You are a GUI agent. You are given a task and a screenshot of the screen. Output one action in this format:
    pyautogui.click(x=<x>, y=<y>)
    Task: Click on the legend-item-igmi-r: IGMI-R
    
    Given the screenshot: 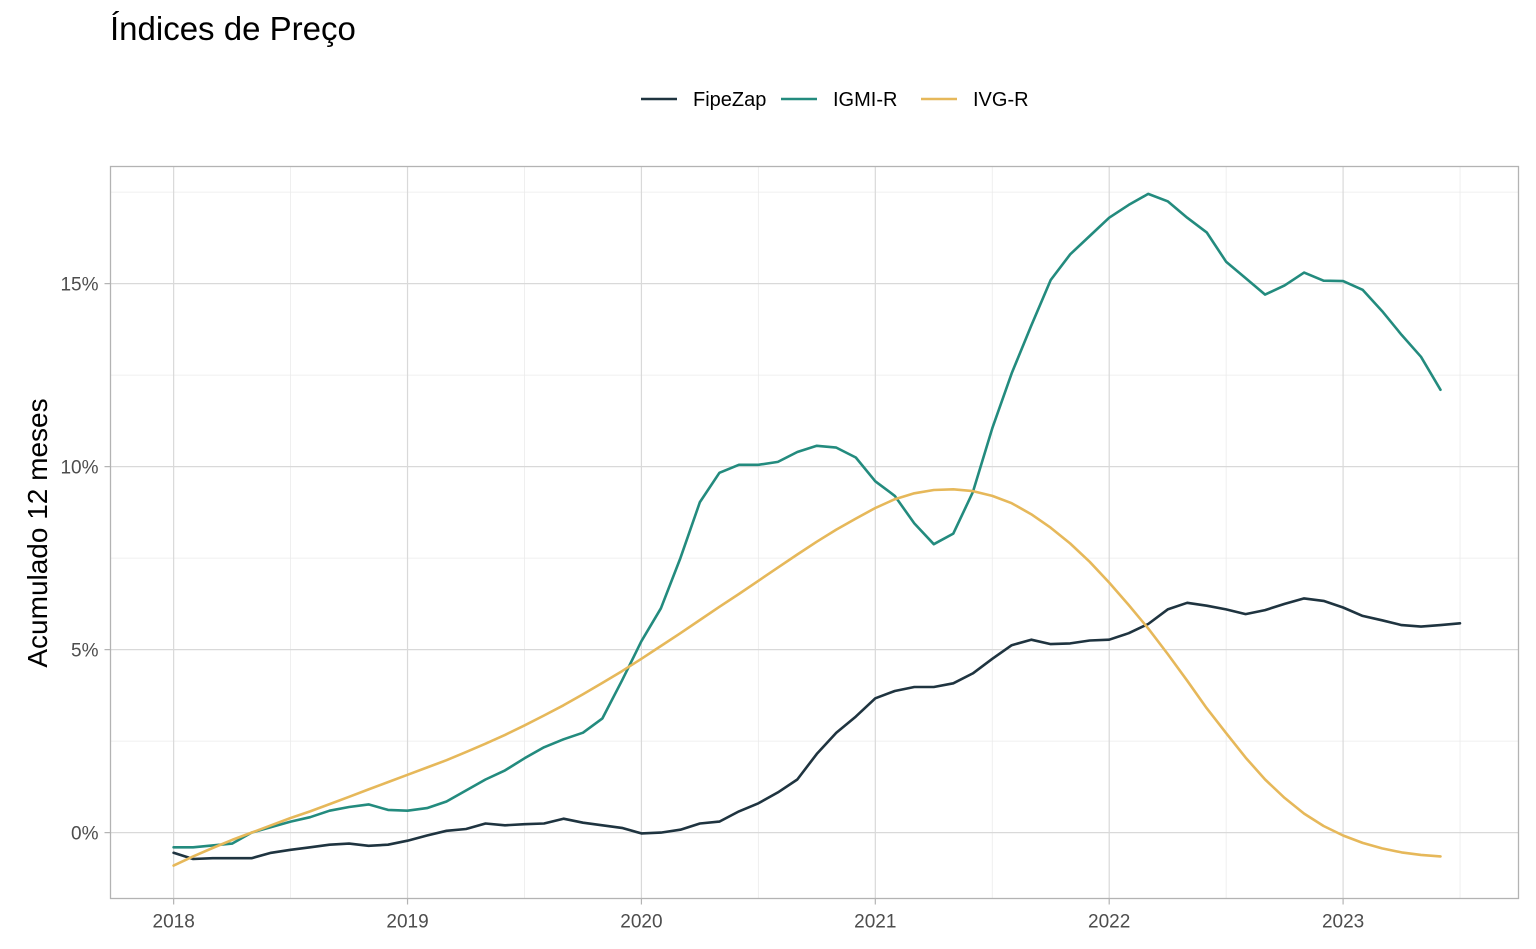 What is the action you would take?
    pyautogui.click(x=839, y=100)
    